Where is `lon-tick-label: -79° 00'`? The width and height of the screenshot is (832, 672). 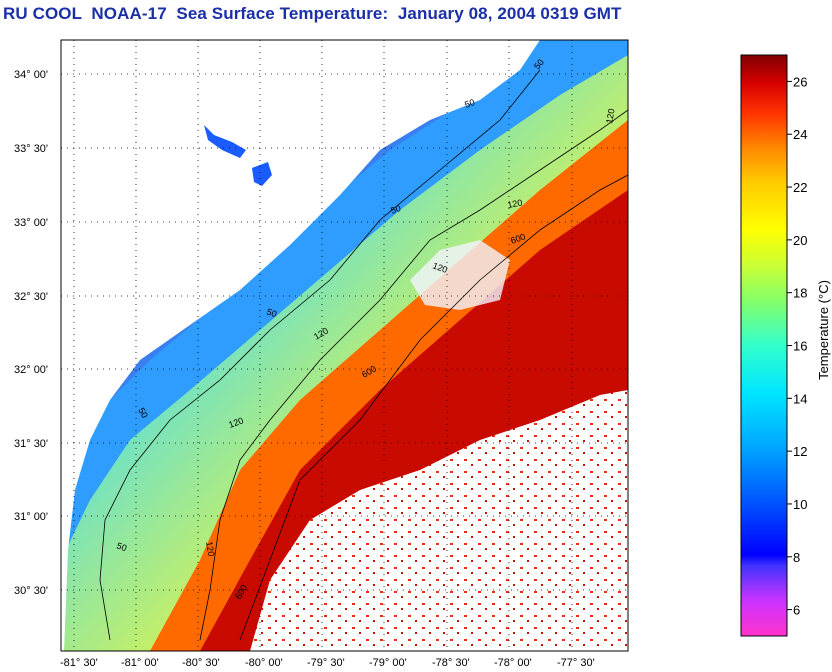
lon-tick-label: -79° 00' is located at coordinates (388, 663).